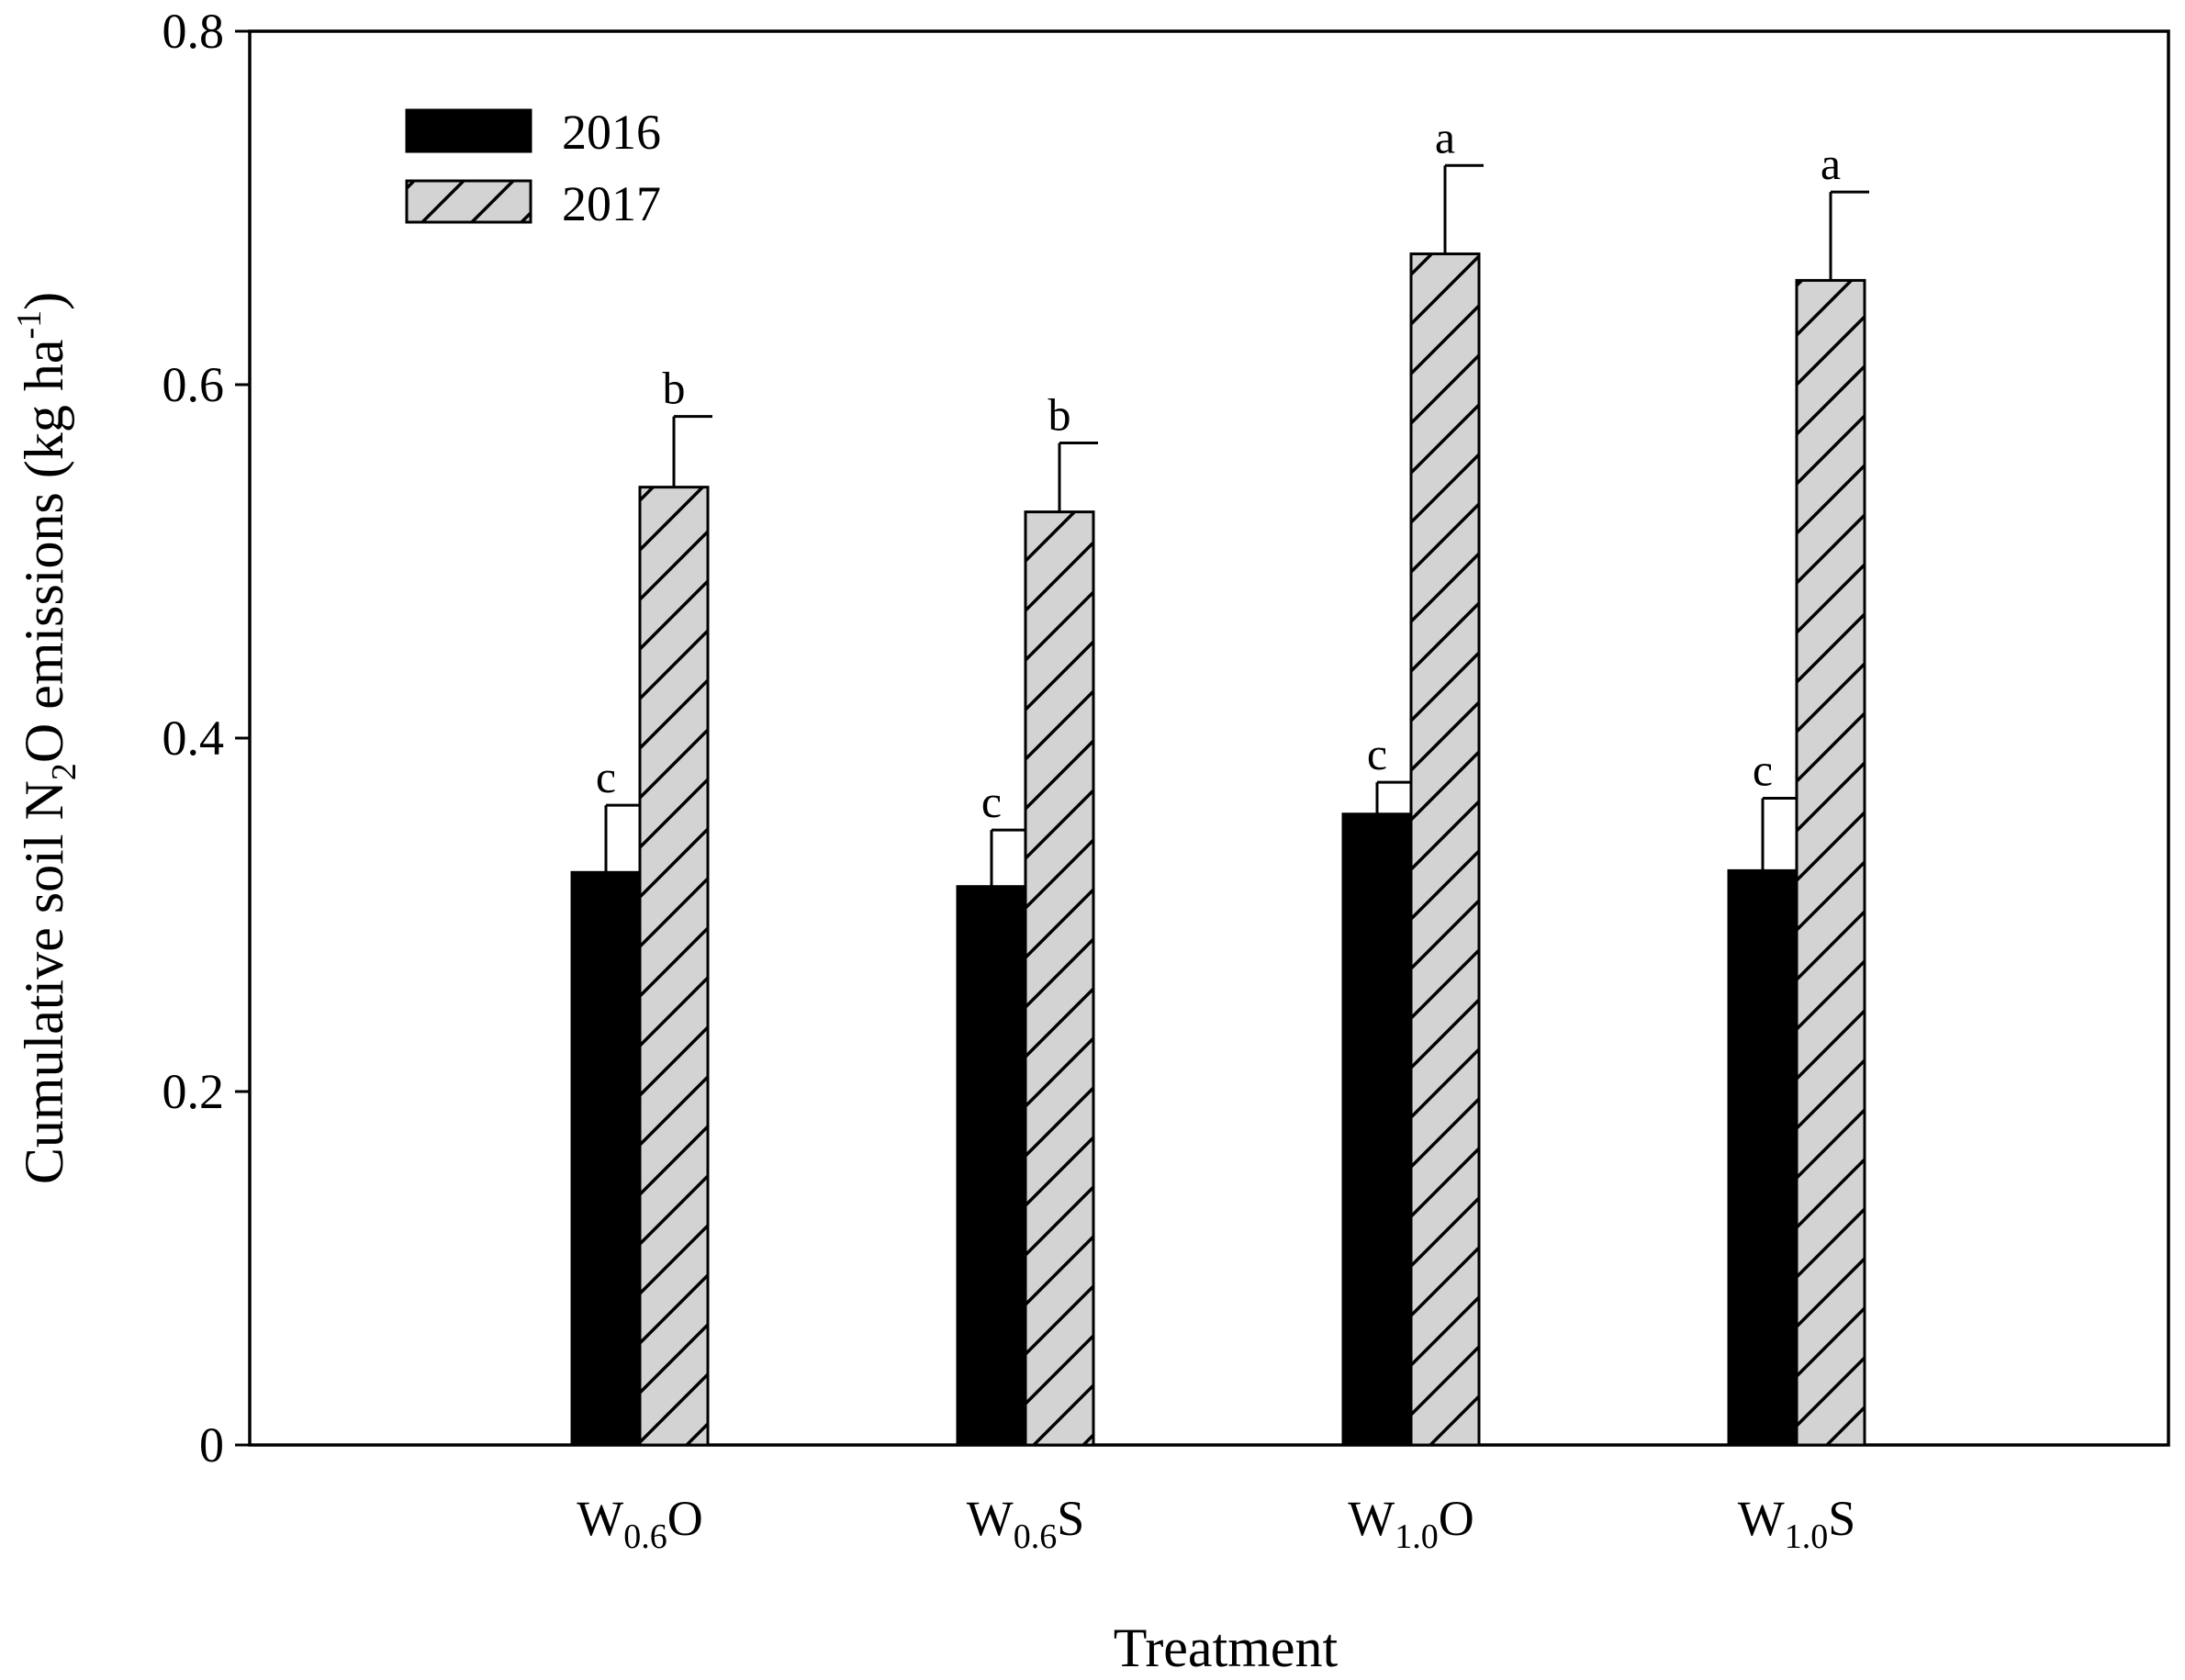 The width and height of the screenshot is (2185, 1680). Describe the element at coordinates (611, 132) in the screenshot. I see `legend-label-2016: 2016` at that location.